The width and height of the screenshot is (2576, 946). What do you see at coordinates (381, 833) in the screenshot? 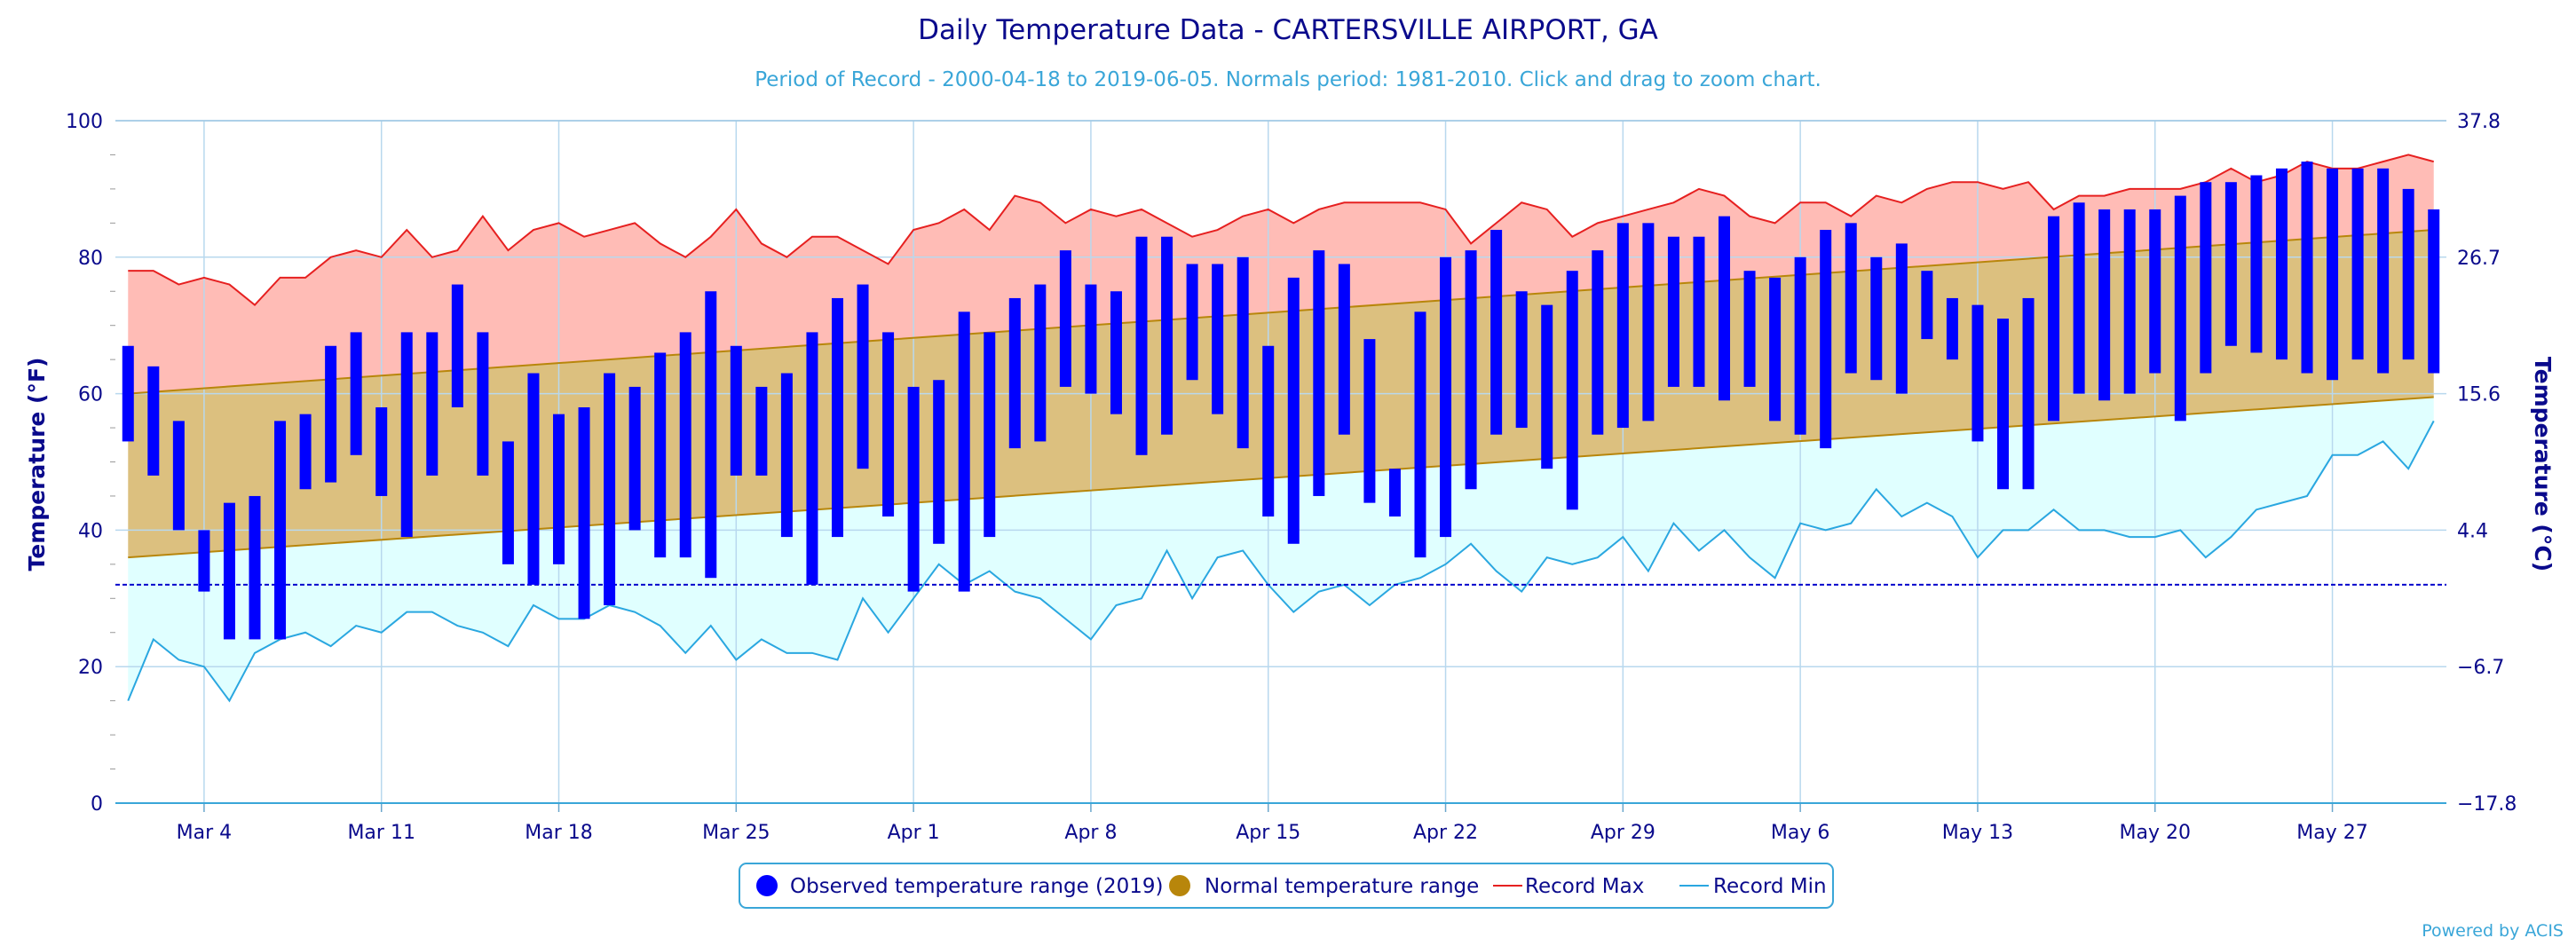
I see `x-tick-label: Mar 11` at bounding box center [381, 833].